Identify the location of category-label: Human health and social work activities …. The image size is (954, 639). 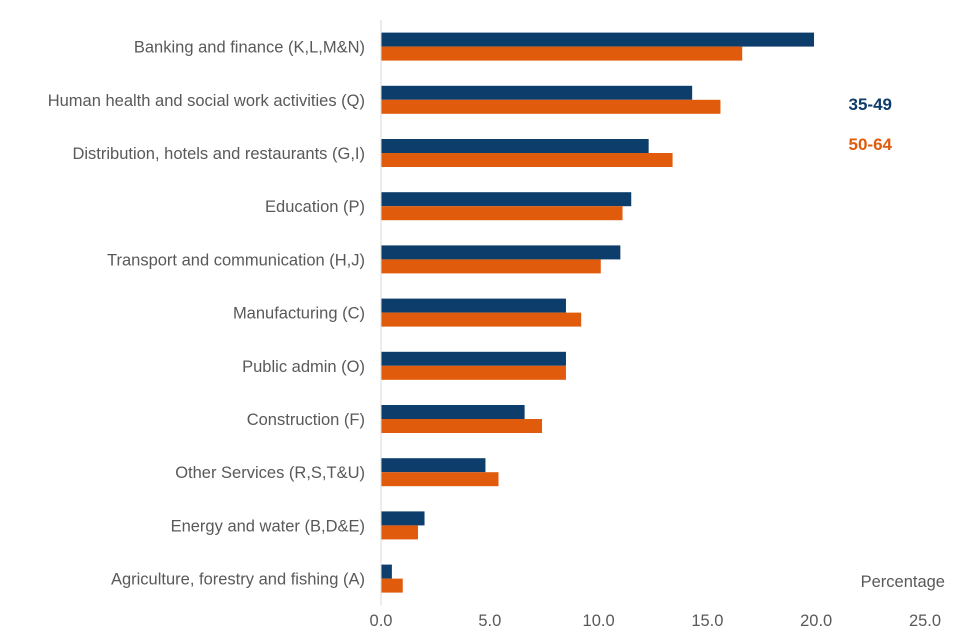
(206, 101).